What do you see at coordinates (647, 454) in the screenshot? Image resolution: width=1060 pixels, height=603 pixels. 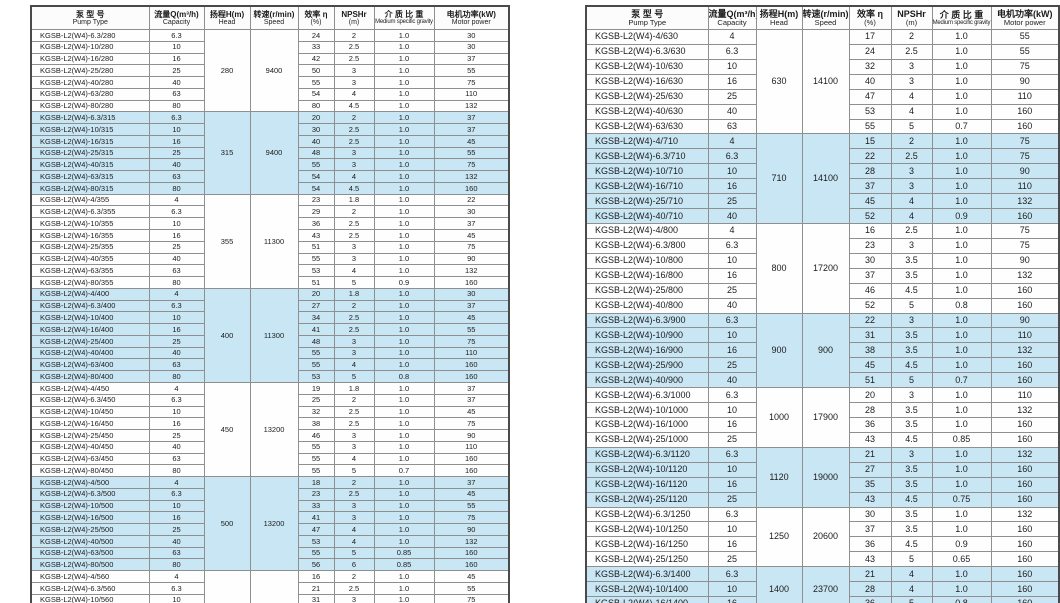 I see `cell-model: KGSB-L2(W4)-6.3/1120` at bounding box center [647, 454].